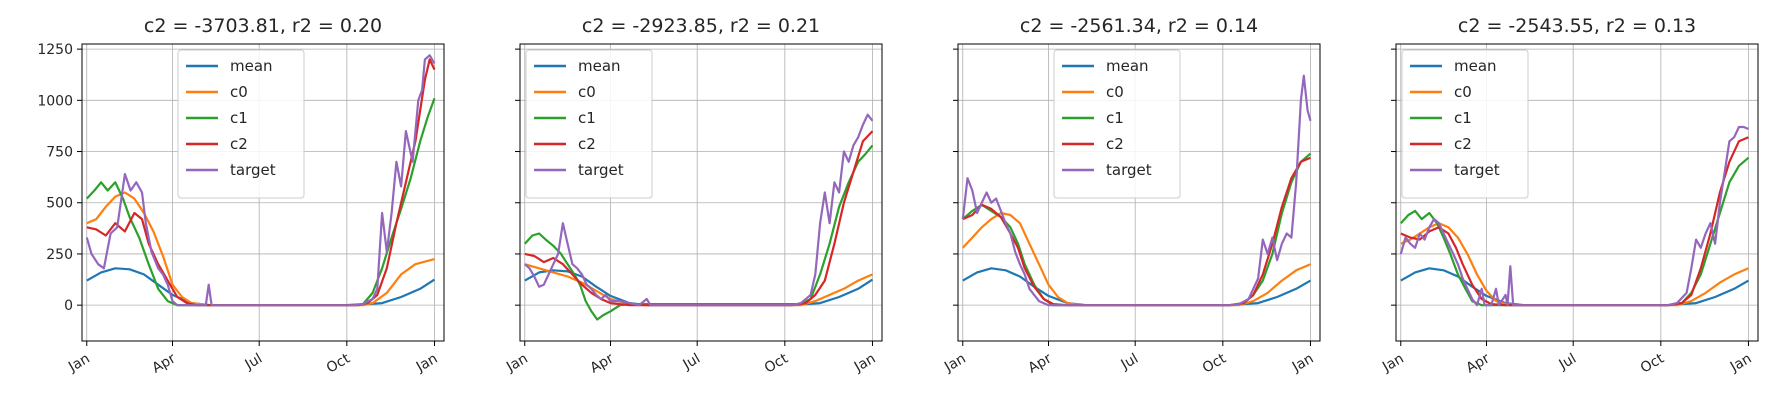 The height and width of the screenshot is (402, 1788). What do you see at coordinates (263, 26) in the screenshot?
I see `chart-title: c2 = -3703.81, r2 = 0.20` at bounding box center [263, 26].